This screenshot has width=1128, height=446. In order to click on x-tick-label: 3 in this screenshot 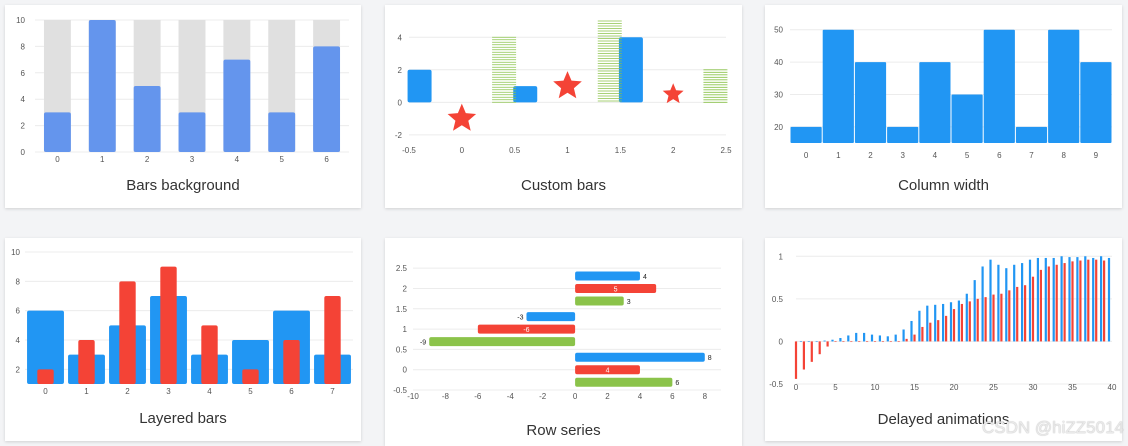, I will do `click(168, 391)`.